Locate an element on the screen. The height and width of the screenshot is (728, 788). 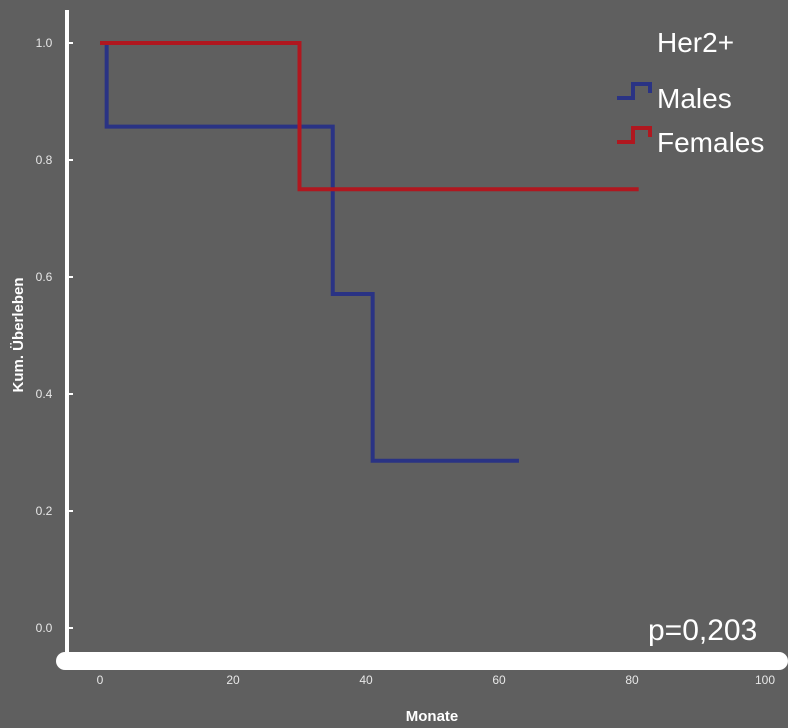
y-tick-label: 0.2 is located at coordinates (44, 511).